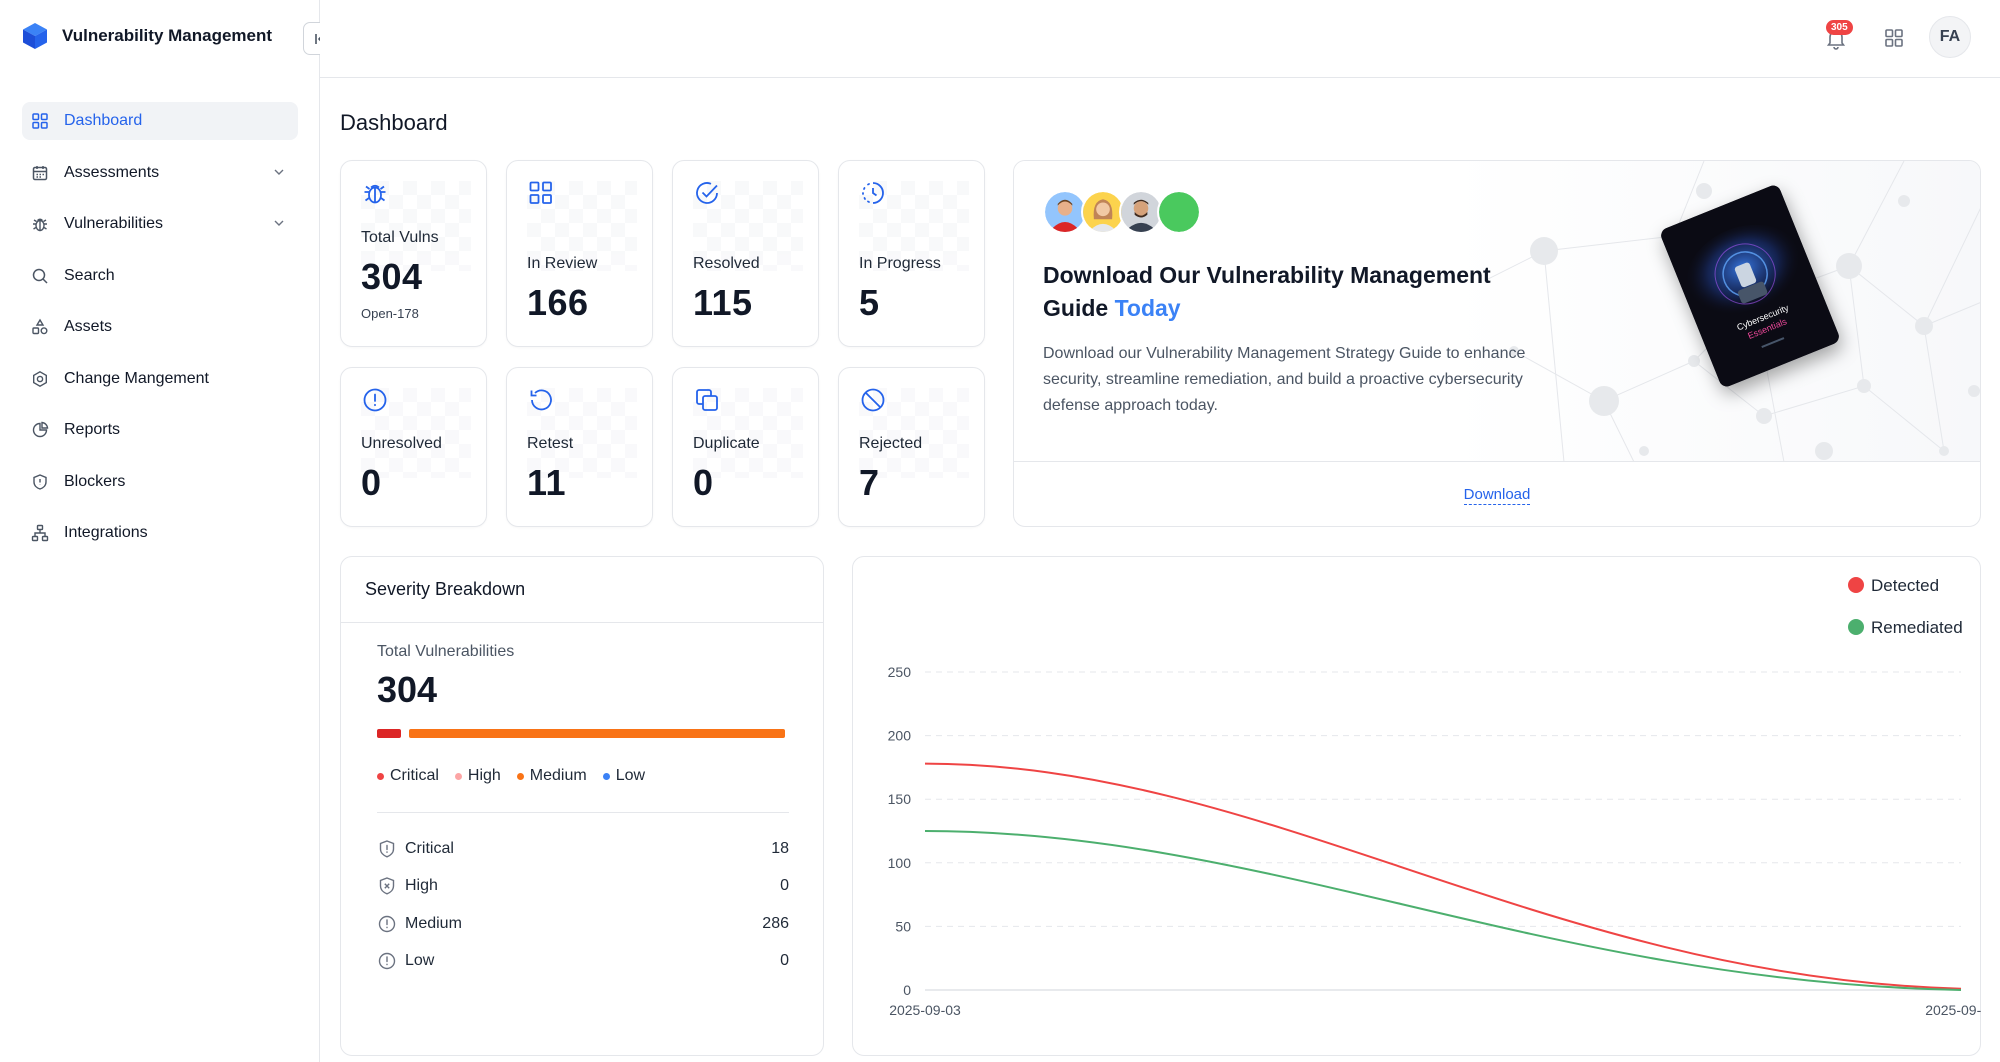 Image resolution: width=2000 pixels, height=1062 pixels. What do you see at coordinates (433, 923) in the screenshot?
I see `severity-row-label: Medium` at bounding box center [433, 923].